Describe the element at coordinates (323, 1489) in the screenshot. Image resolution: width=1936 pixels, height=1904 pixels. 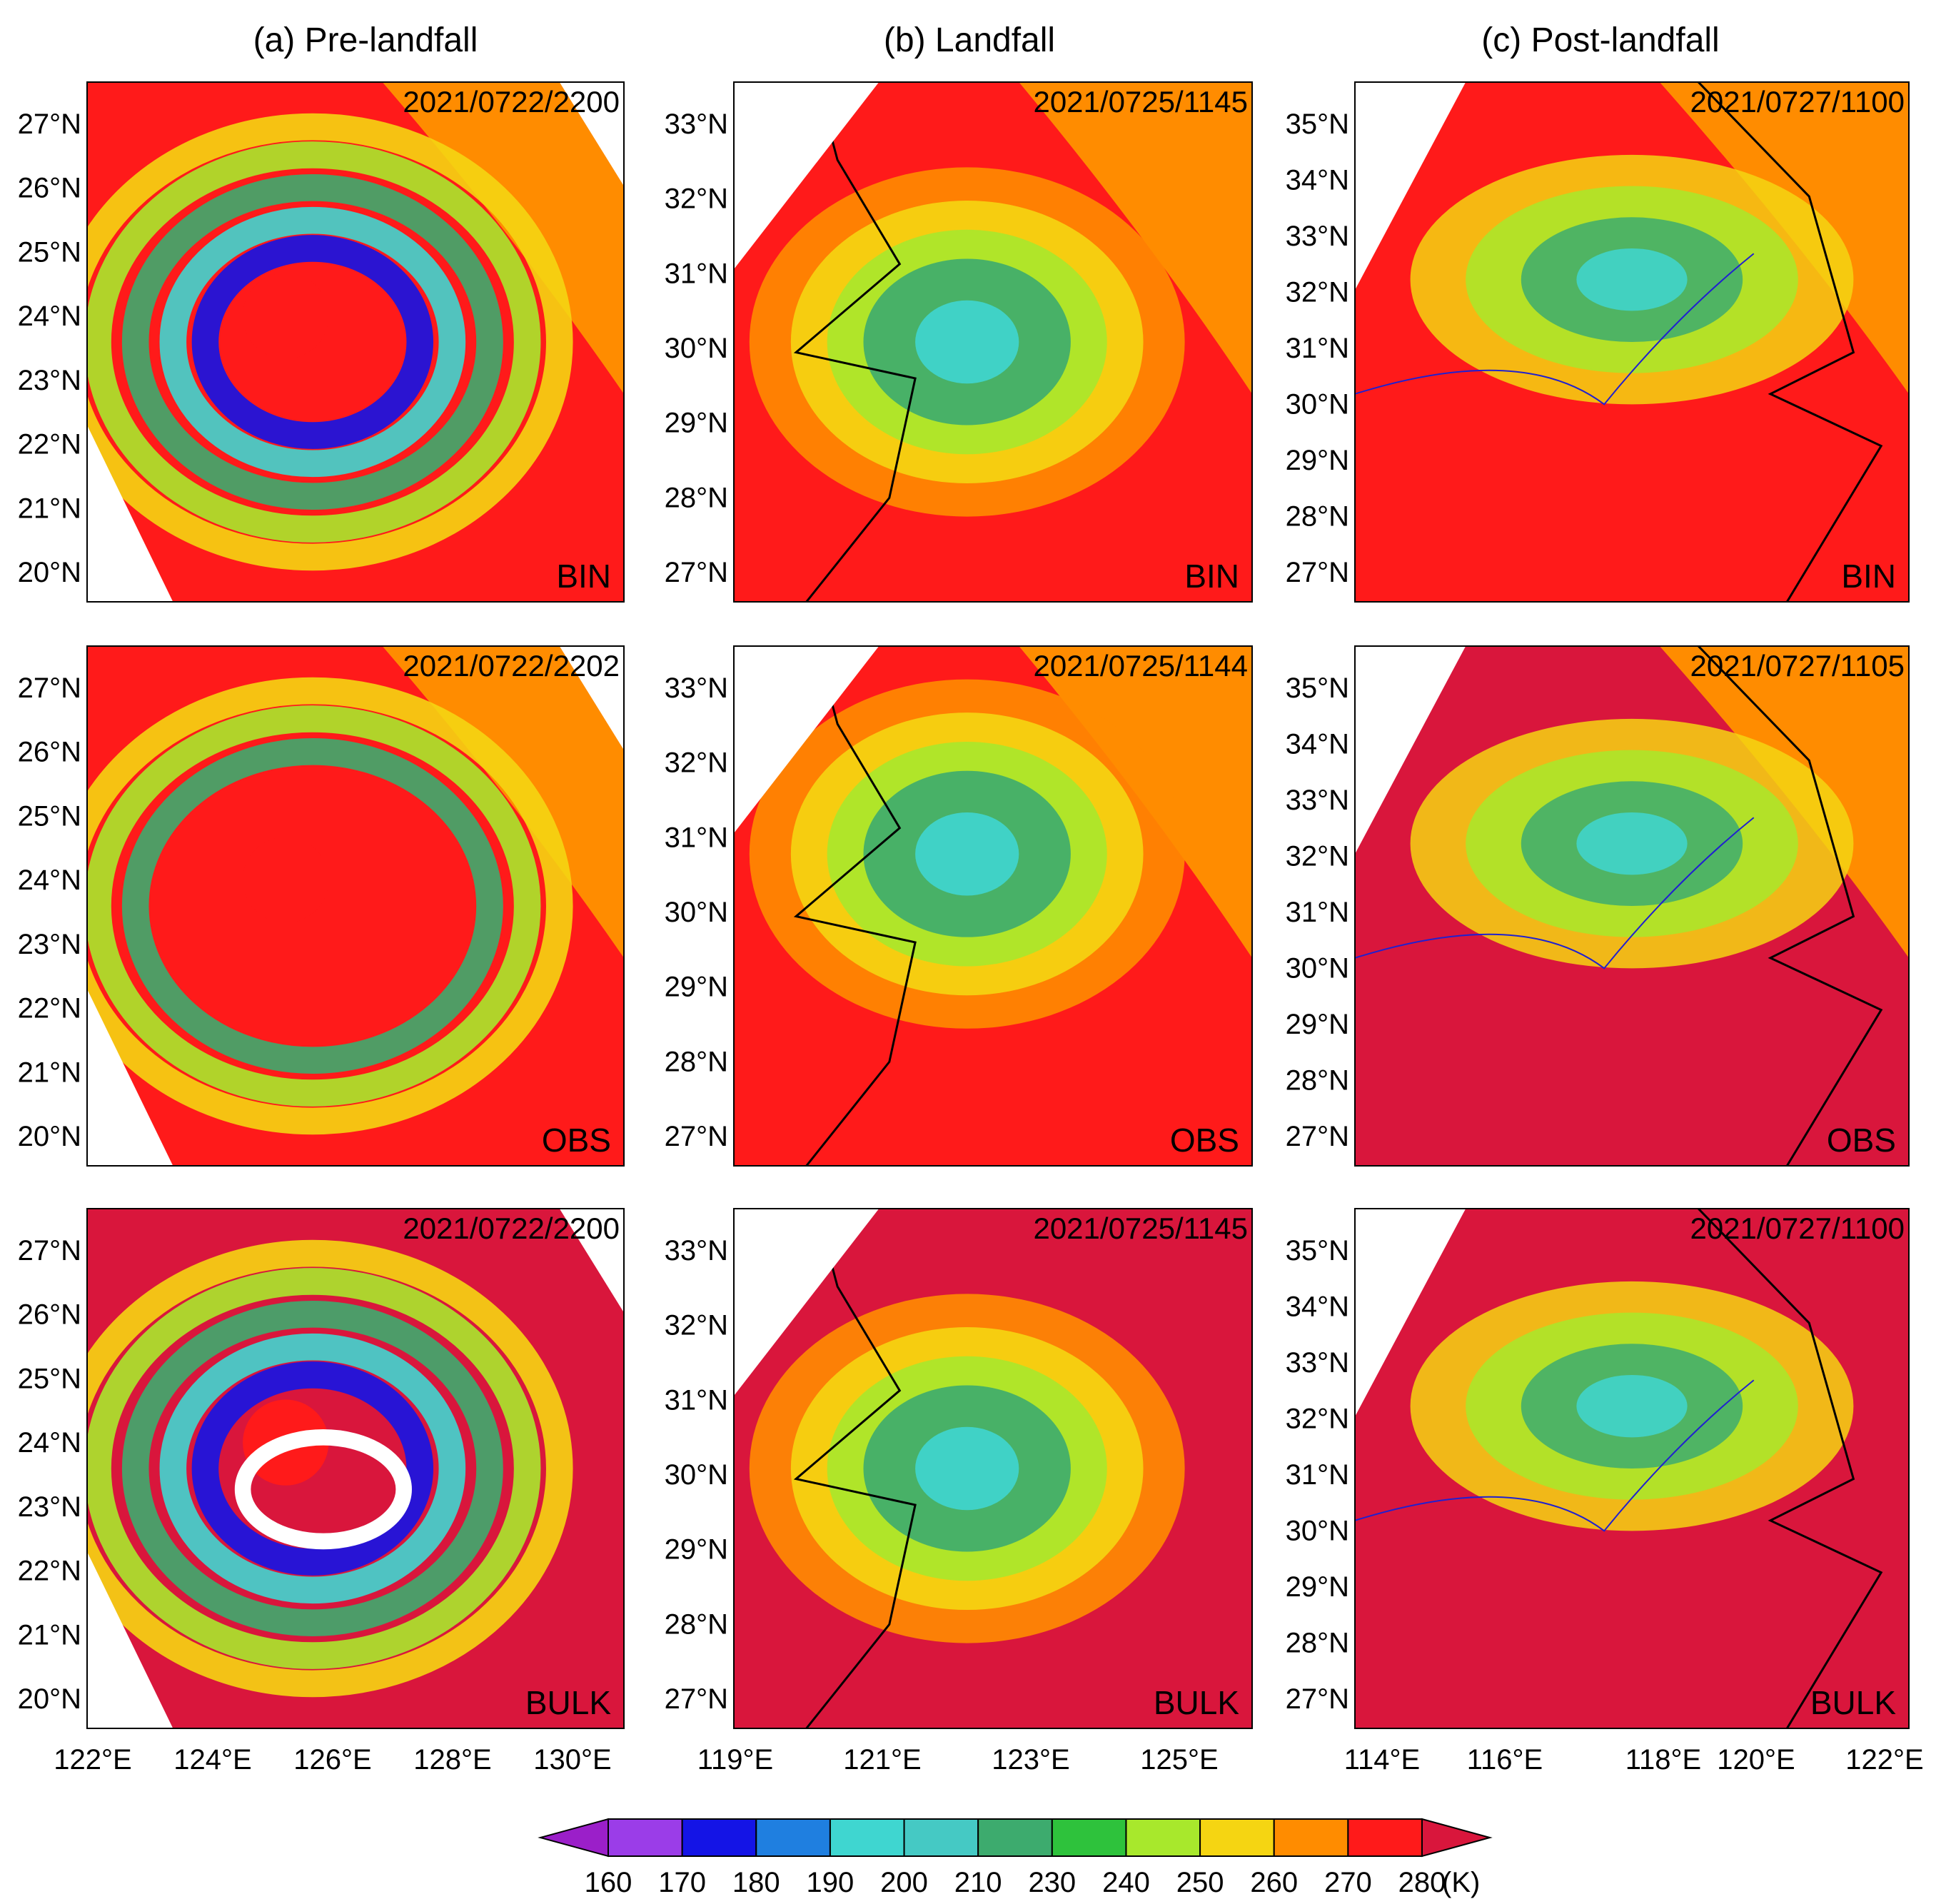
I see `eyewall-coldest` at that location.